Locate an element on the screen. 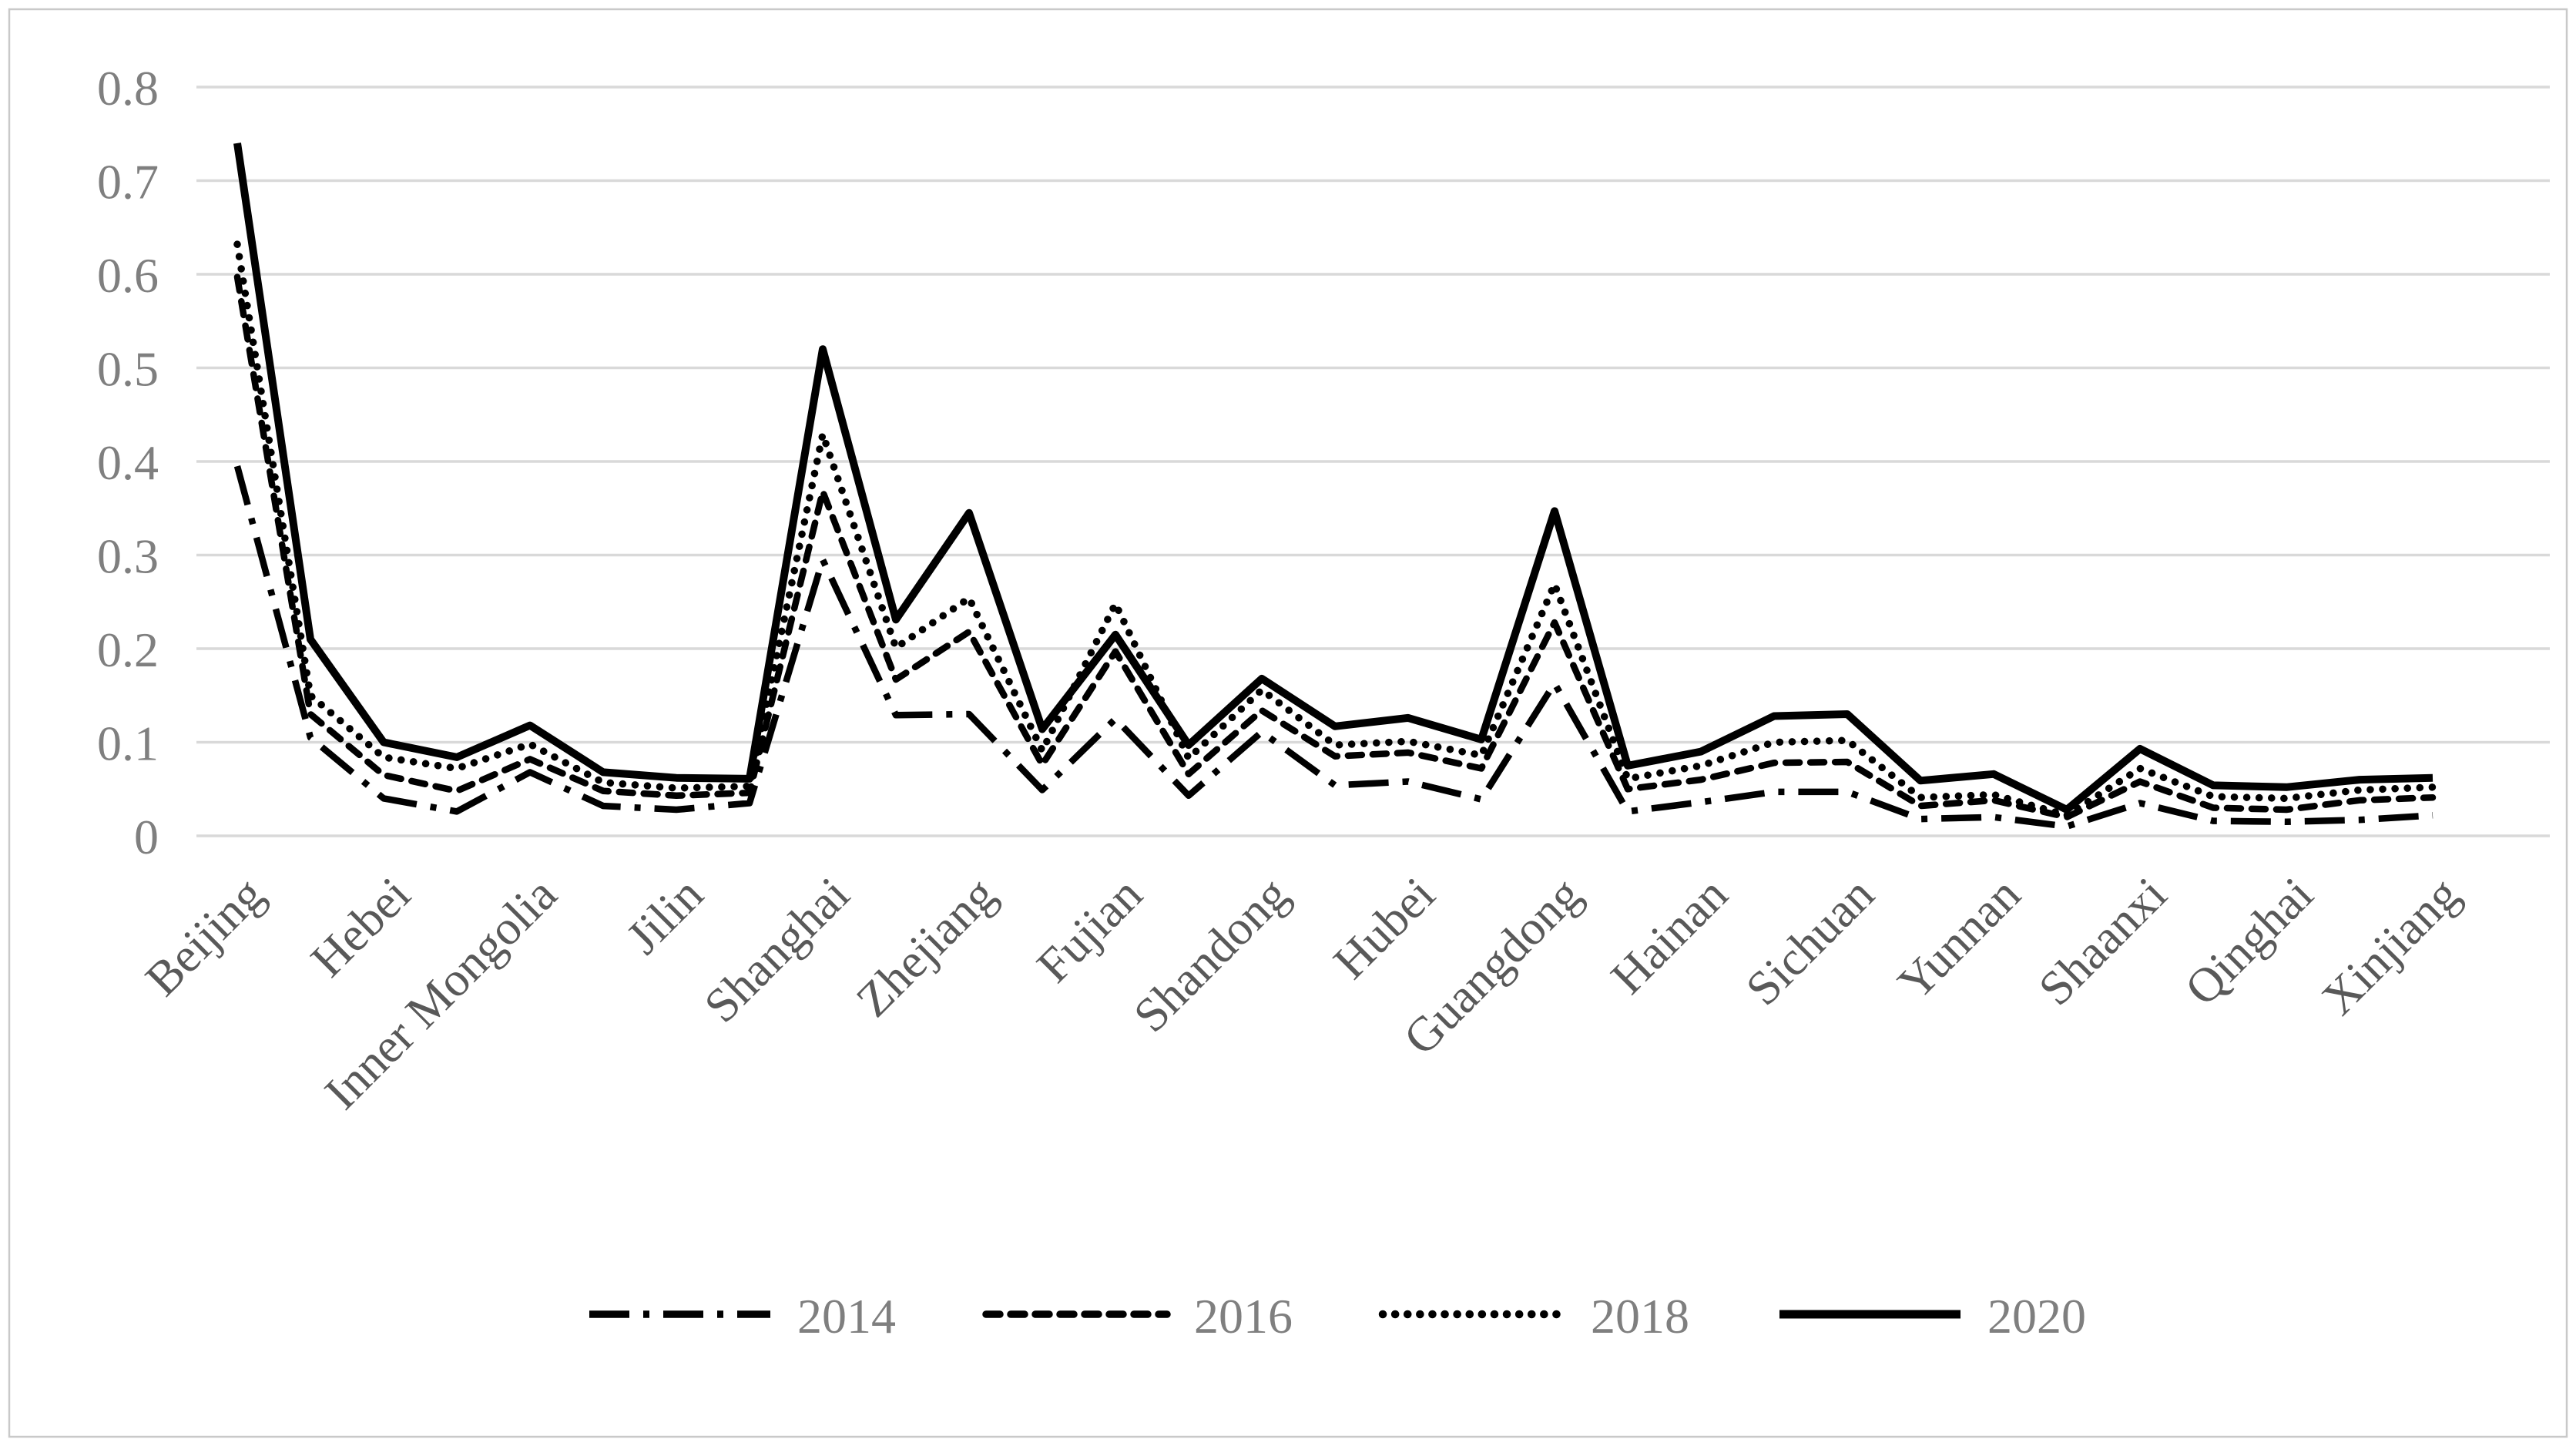 The height and width of the screenshot is (1446, 2576). y-tick-label: 0.4 is located at coordinates (128, 463).